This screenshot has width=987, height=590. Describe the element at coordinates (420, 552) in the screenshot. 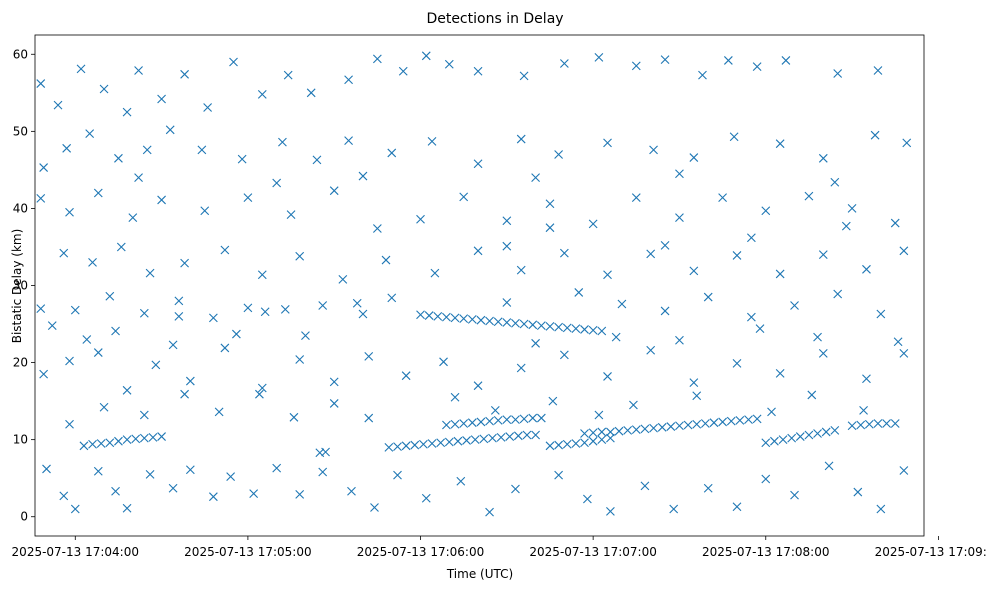

I see `x-tick-label: 2025-07-13 17:06:00` at that location.